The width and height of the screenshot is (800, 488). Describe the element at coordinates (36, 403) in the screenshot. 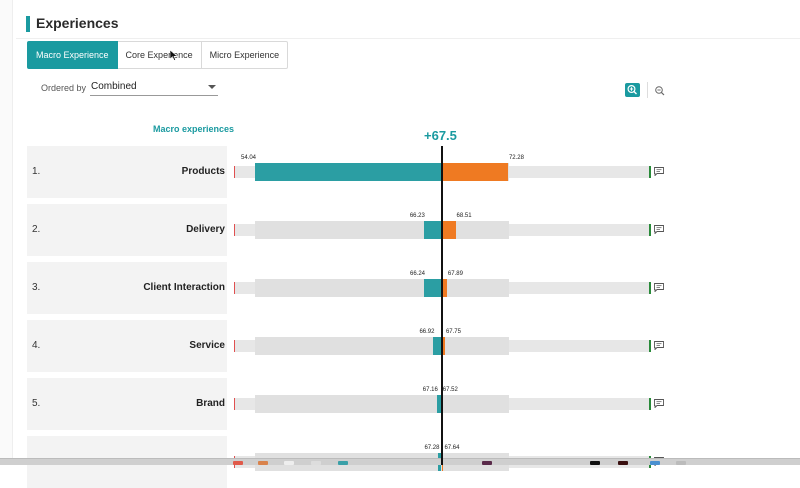

I see `row-number: 5.` at that location.